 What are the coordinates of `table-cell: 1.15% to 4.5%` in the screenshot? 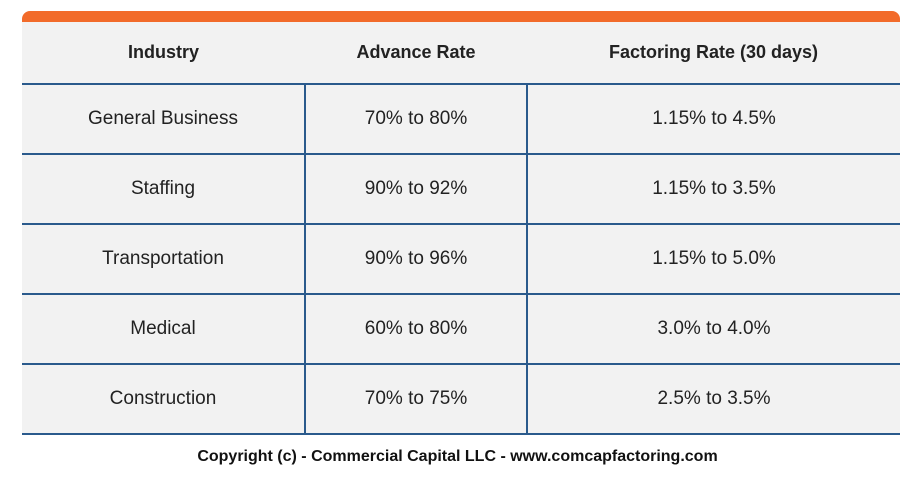 It's located at (713, 119).